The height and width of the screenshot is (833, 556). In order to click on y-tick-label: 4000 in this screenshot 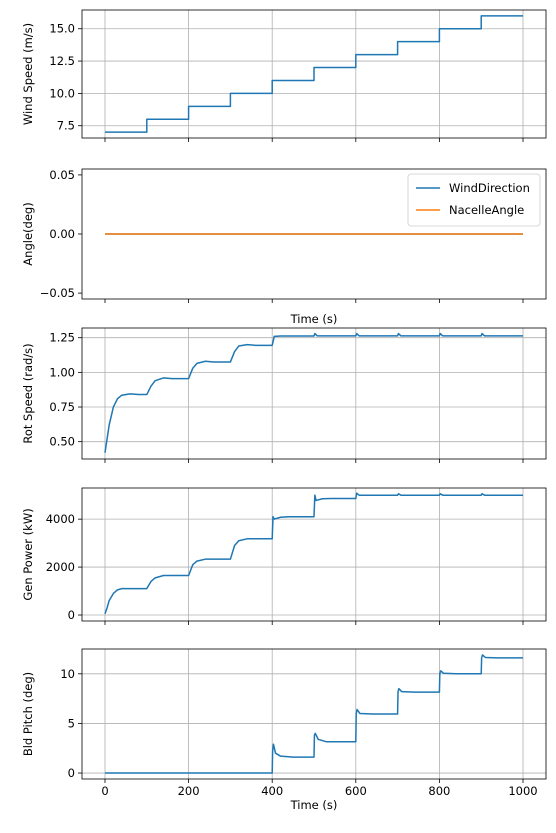, I will do `click(60, 519)`.